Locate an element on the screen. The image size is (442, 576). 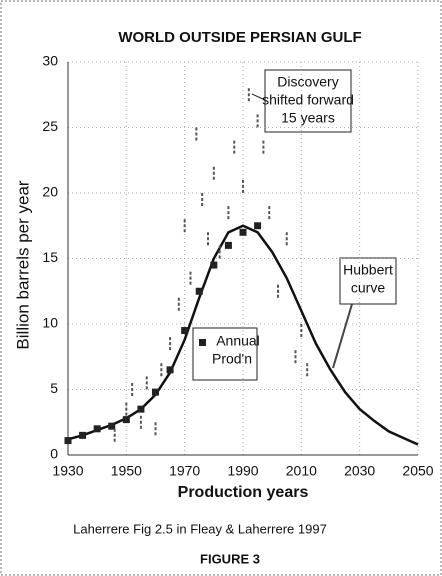
annotation: Annual is located at coordinates (238, 341).